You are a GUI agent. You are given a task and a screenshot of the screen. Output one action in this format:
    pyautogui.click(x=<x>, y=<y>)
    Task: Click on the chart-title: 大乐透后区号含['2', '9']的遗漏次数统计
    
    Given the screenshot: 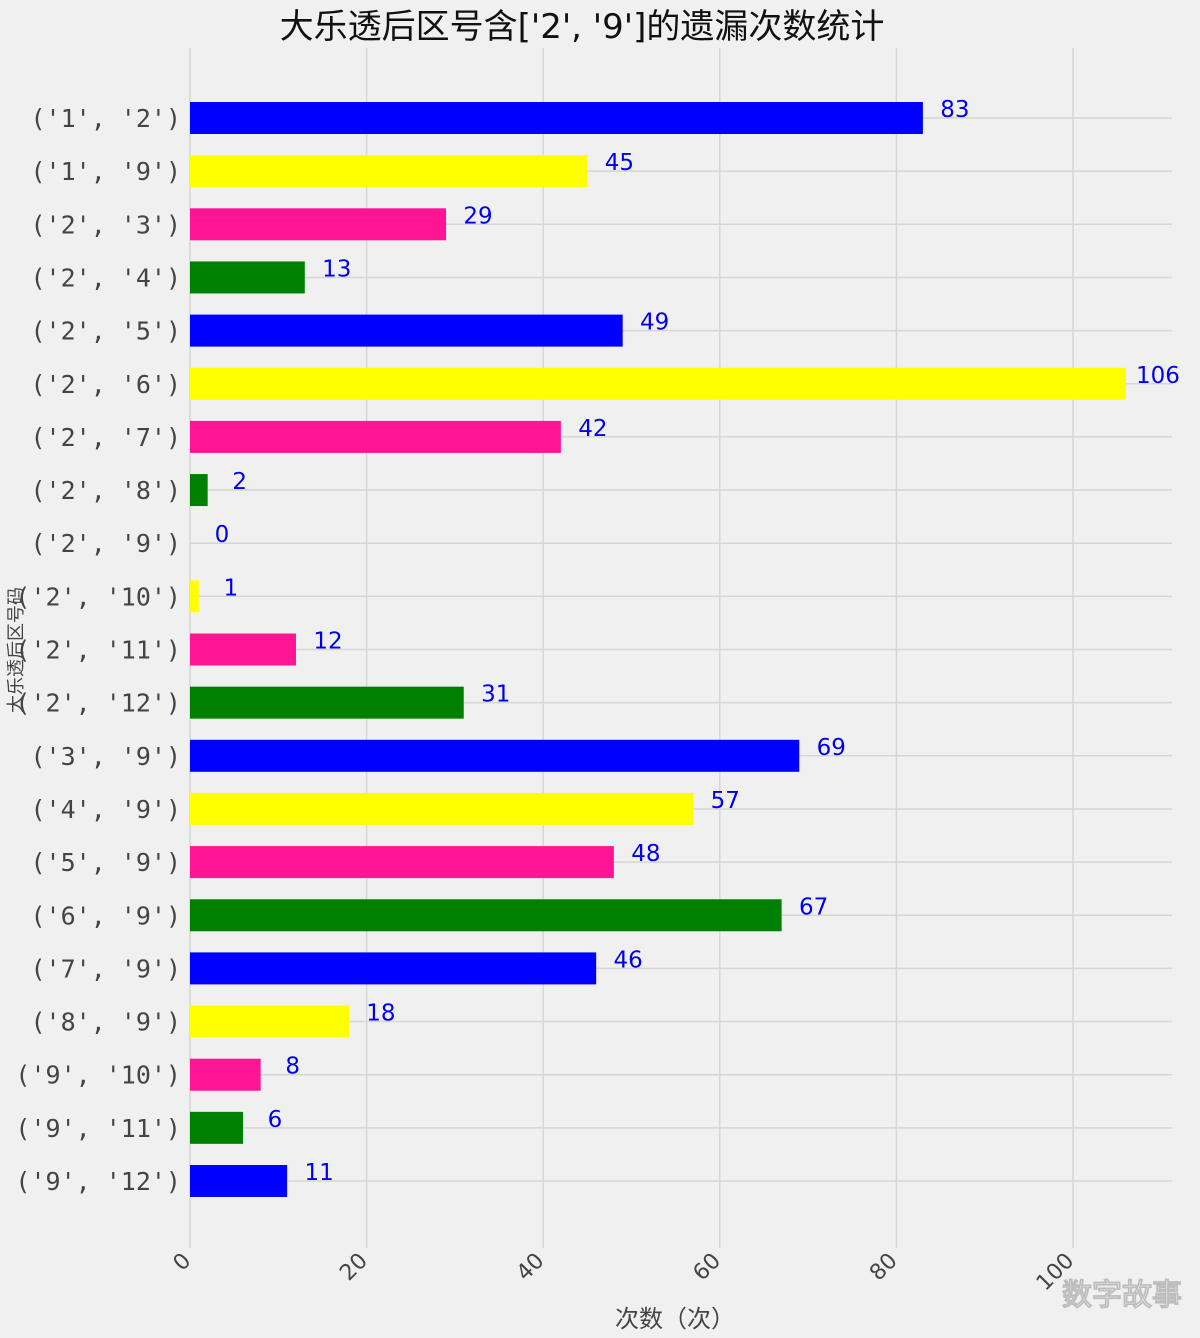 What is the action you would take?
    pyautogui.click(x=582, y=27)
    